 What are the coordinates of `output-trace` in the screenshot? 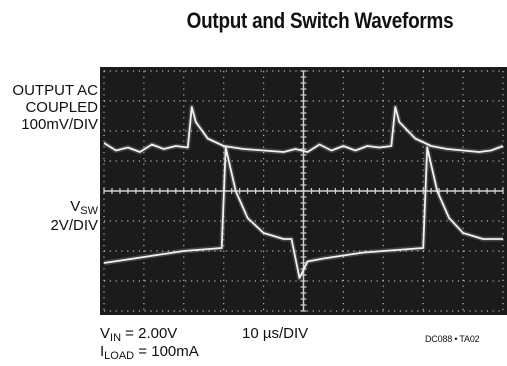 It's located at (303, 129).